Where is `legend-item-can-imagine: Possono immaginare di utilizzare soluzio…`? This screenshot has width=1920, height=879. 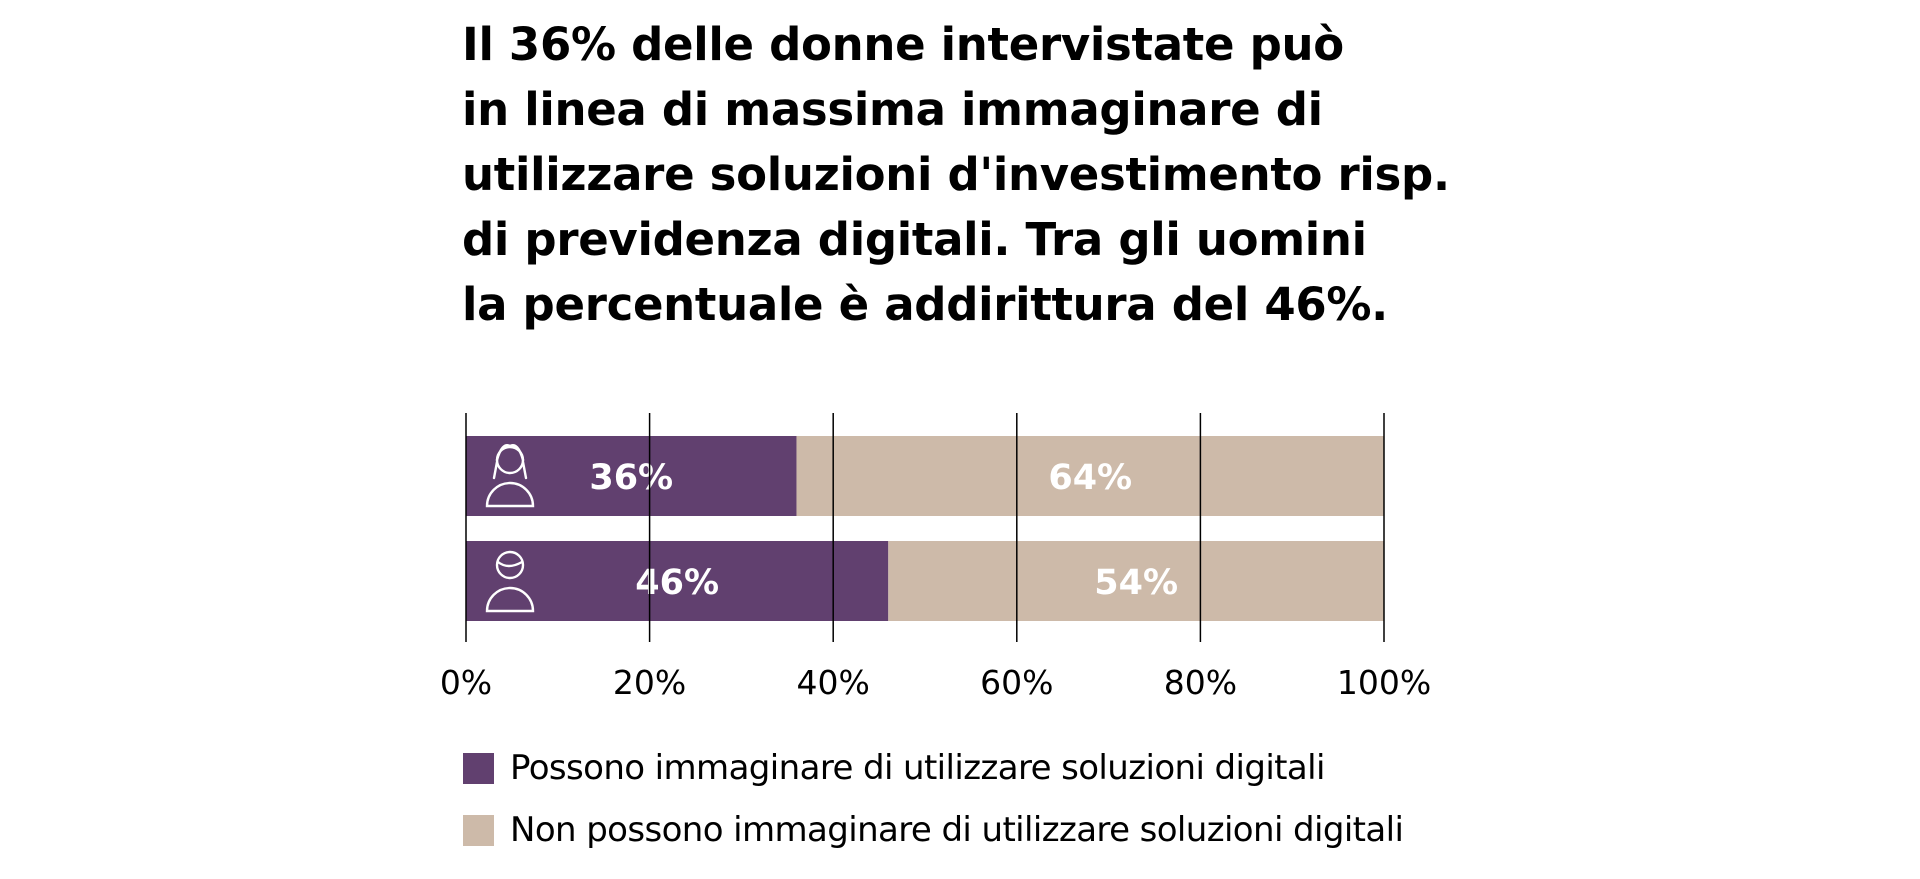
legend-item-can-imagine: Possono immaginare di utilizzare soluzio… is located at coordinates (933, 768).